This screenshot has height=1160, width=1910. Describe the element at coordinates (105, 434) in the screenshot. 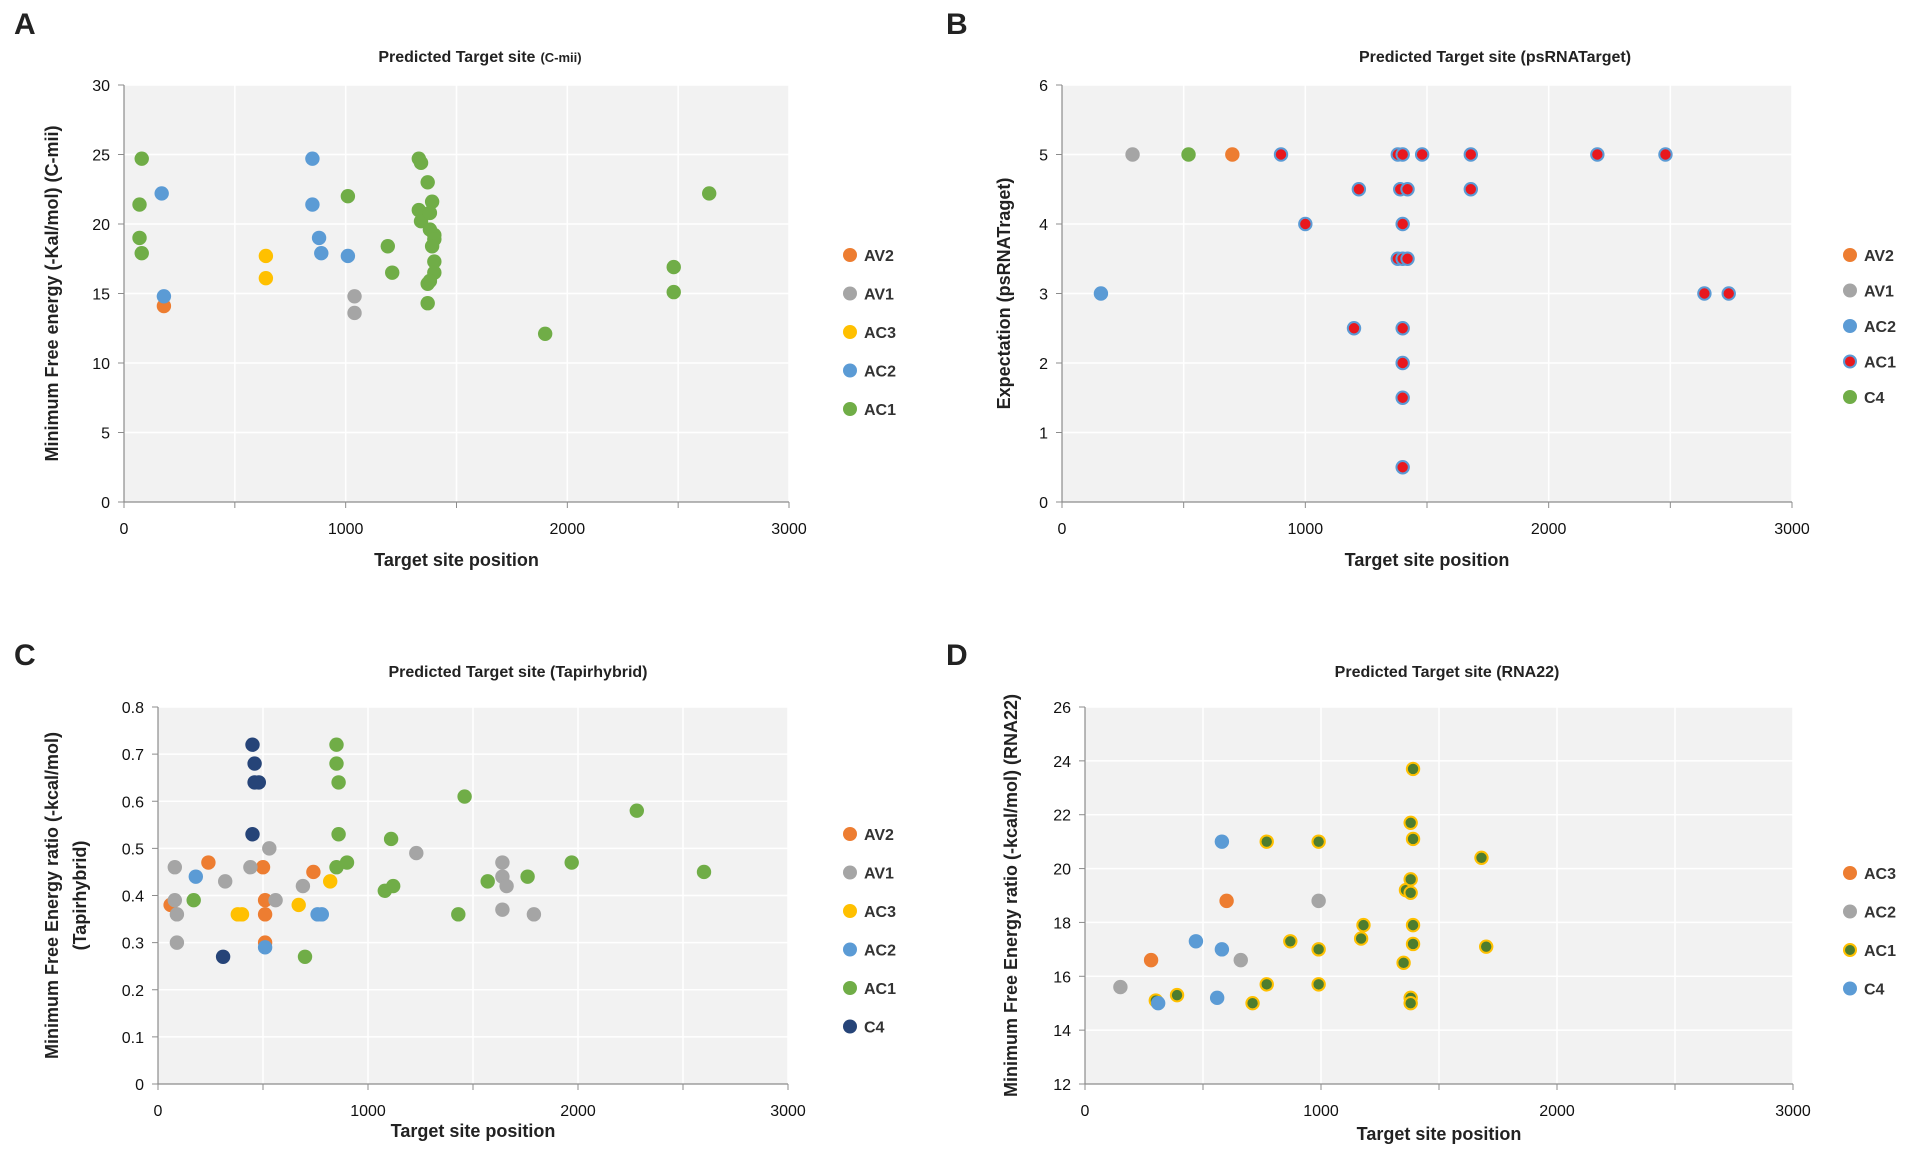

I see `y-tick-label: 5` at that location.